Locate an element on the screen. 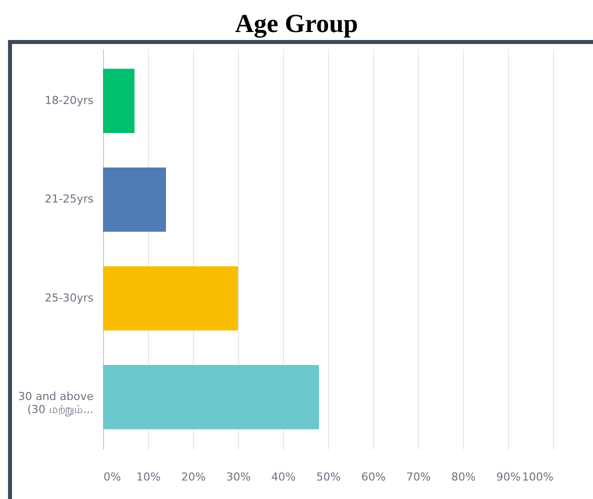  y-tick-label: 18-20yrs is located at coordinates (69, 100).